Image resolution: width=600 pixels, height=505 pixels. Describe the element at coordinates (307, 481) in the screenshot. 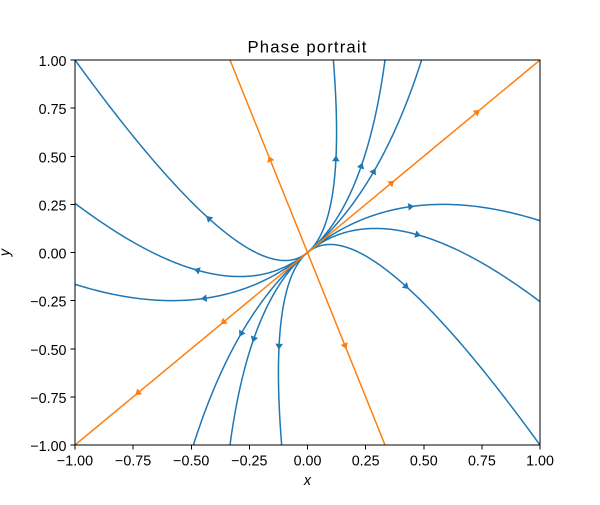

I see `svg-text: x` at that location.